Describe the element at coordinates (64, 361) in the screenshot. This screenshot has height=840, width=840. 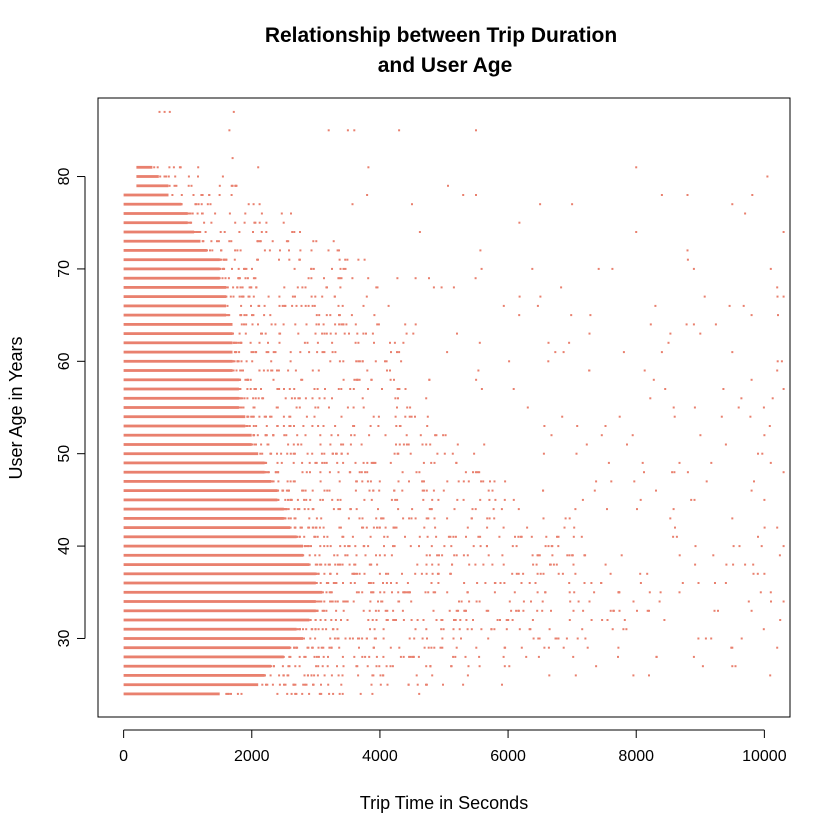
I see `y-tick-label: 60` at that location.